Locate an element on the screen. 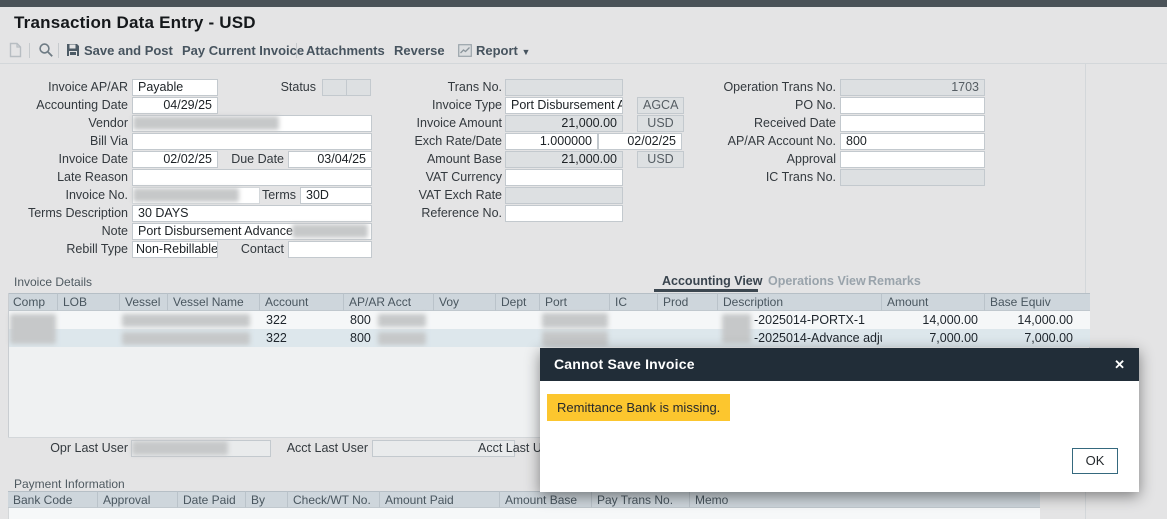 The height and width of the screenshot is (519, 1167). column-header-port: Port is located at coordinates (575, 302).